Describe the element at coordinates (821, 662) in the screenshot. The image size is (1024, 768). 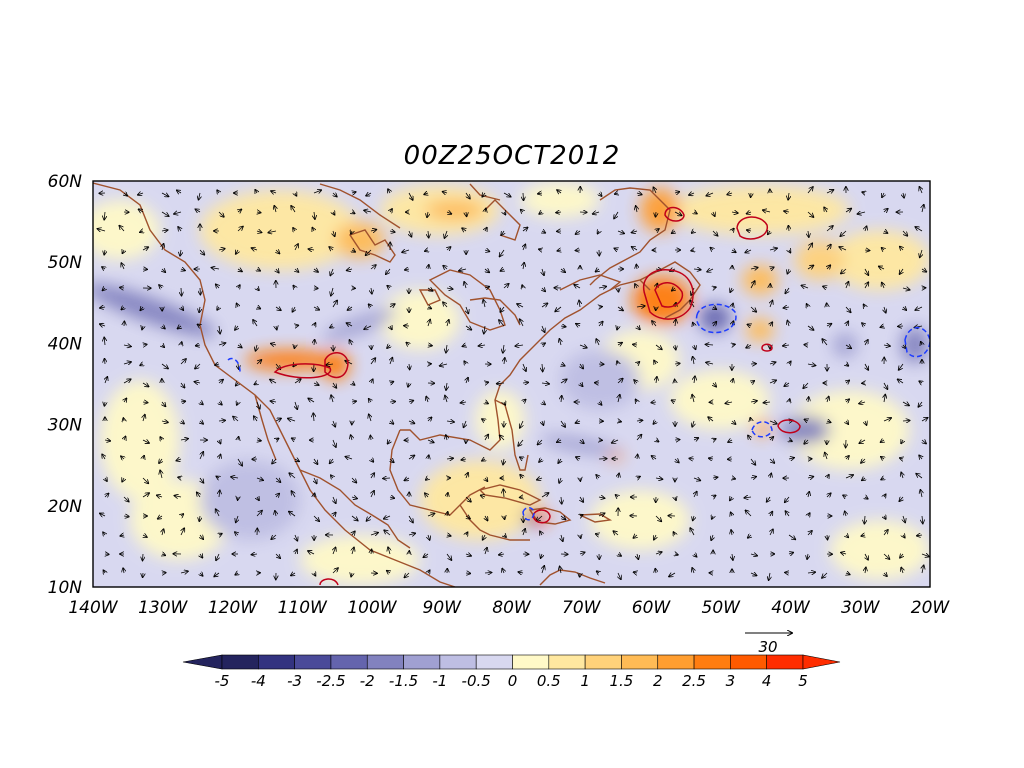
I see `colorbar-max-extension` at that location.